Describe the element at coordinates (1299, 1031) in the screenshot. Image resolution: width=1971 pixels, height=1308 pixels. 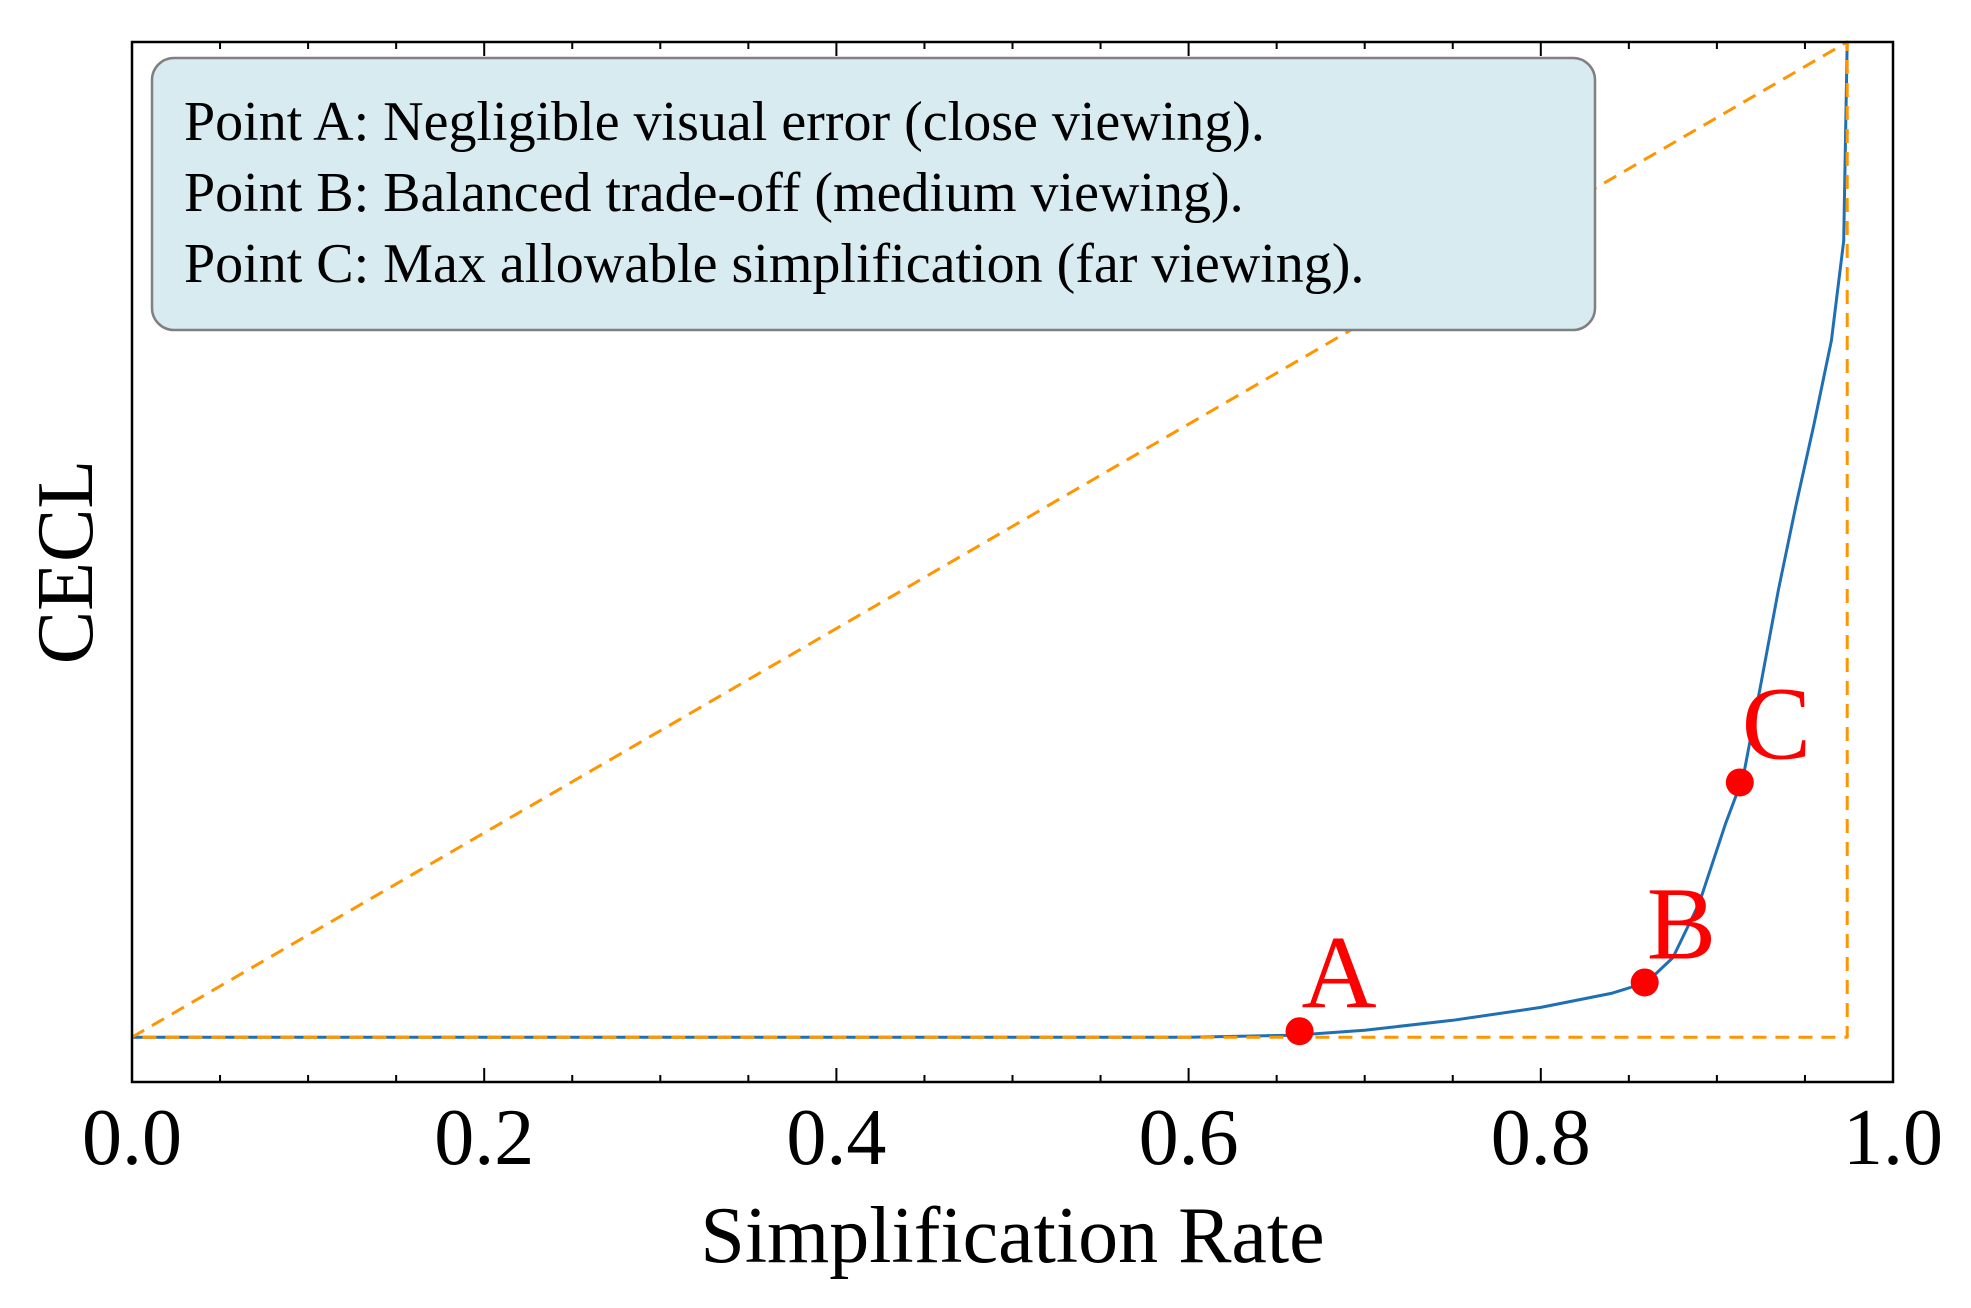
I see `point-a-marker` at that location.